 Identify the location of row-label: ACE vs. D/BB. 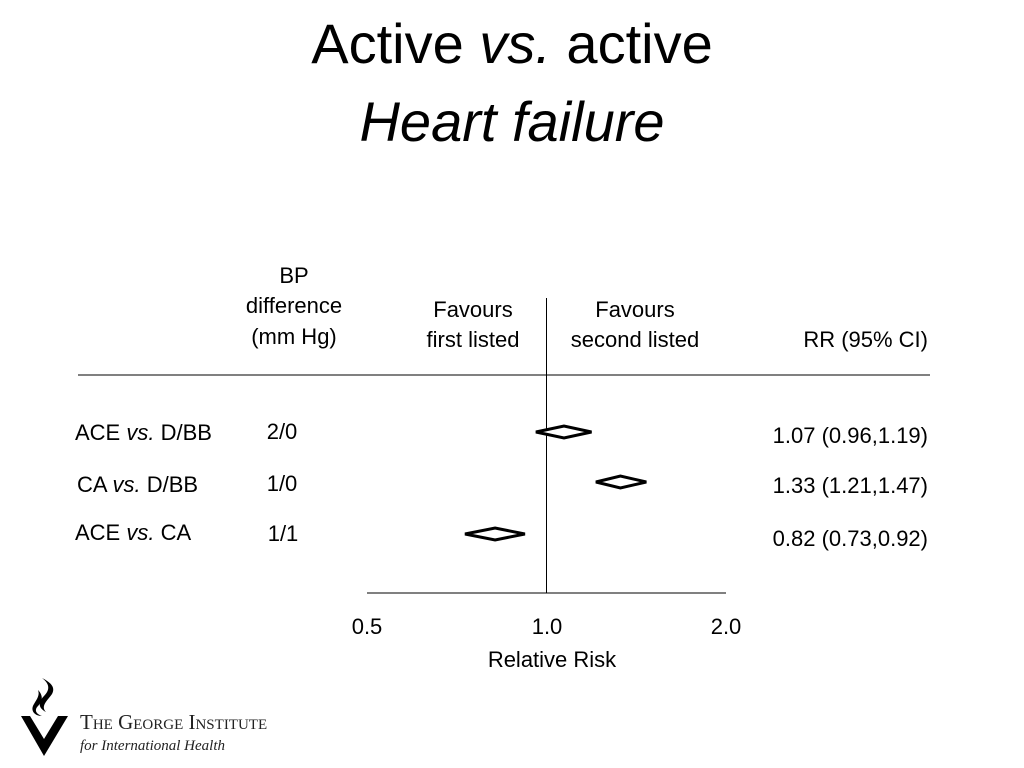
(143, 433).